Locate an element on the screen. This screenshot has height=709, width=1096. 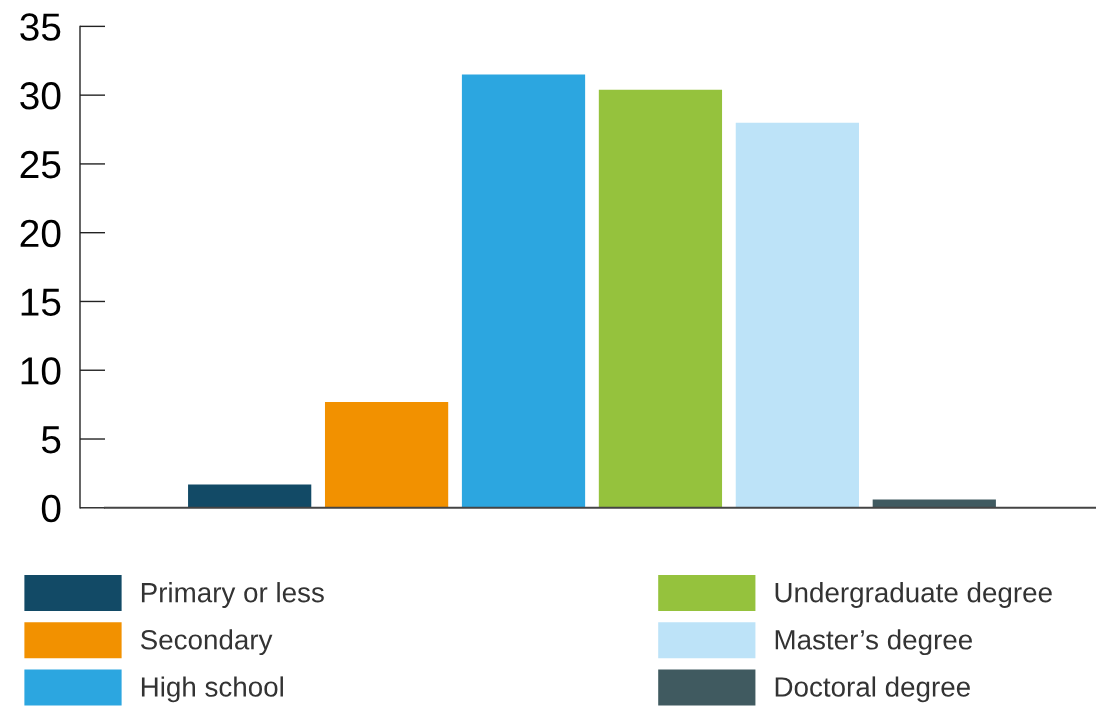
y-tick-label: 10 is located at coordinates (41, 371).